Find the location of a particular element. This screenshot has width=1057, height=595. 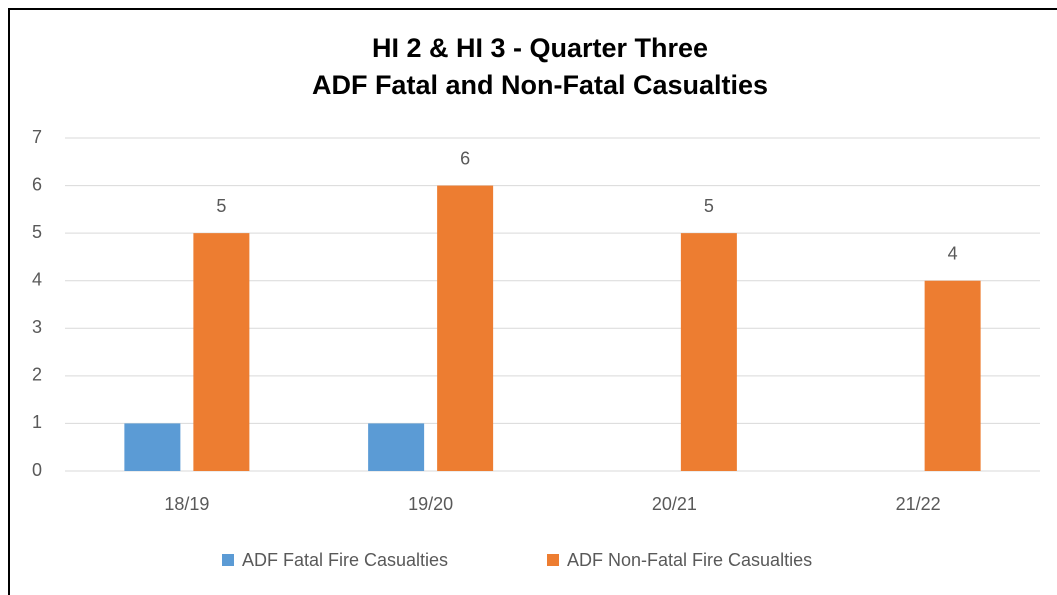

y-tick-label: 5 is located at coordinates (37, 232).